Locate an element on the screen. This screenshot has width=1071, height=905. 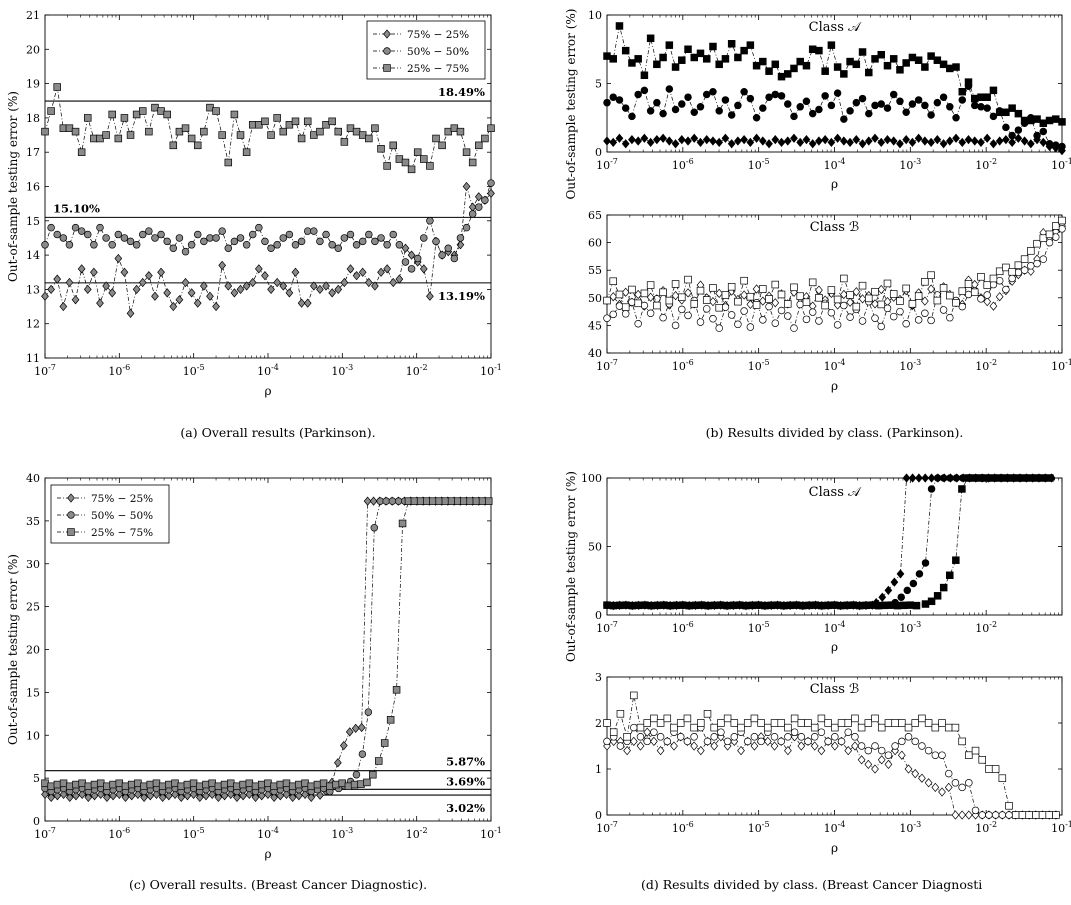
y-tick-label: 15 is located at coordinates (33, 692).